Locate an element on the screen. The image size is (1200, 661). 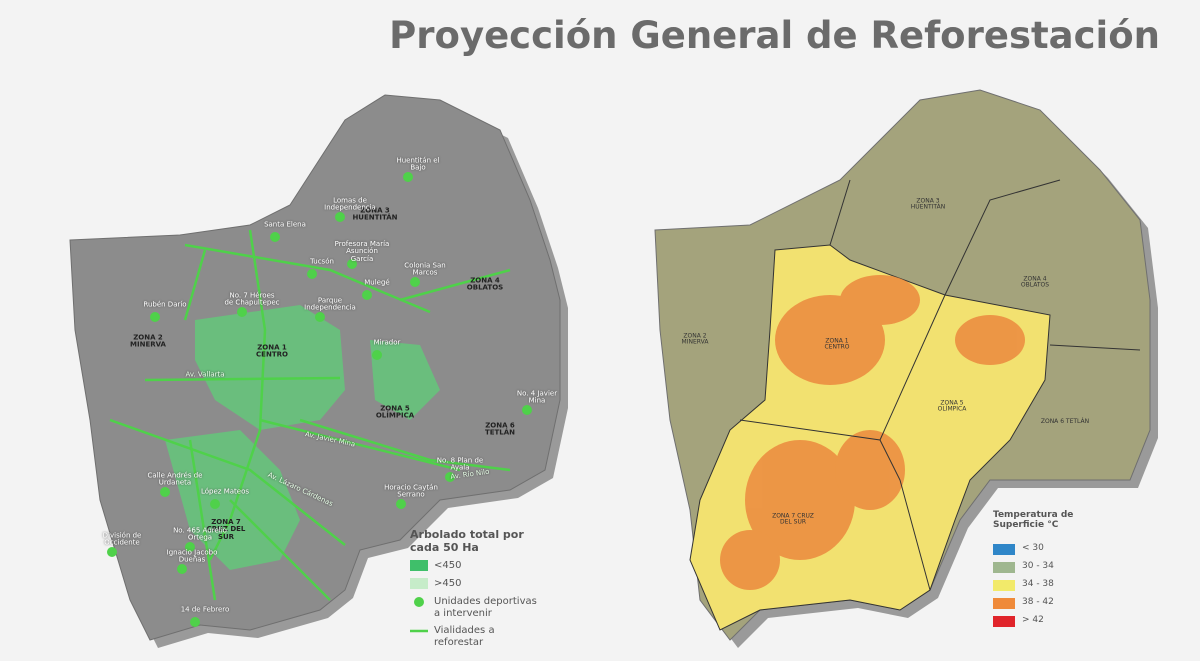
place-label: Mulegé is located at coordinates (377, 282).